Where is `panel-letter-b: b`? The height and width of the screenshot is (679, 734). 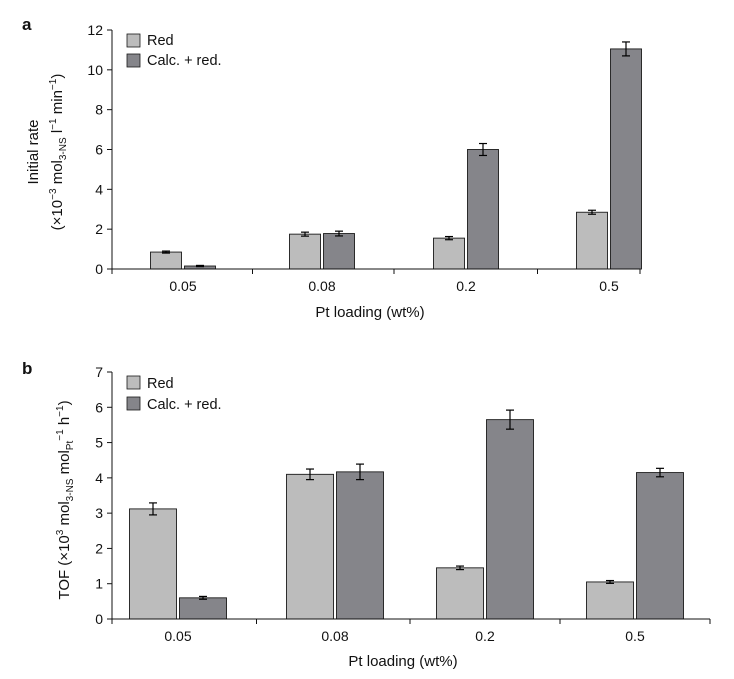
panel-letter-b: b is located at coordinates (27, 368).